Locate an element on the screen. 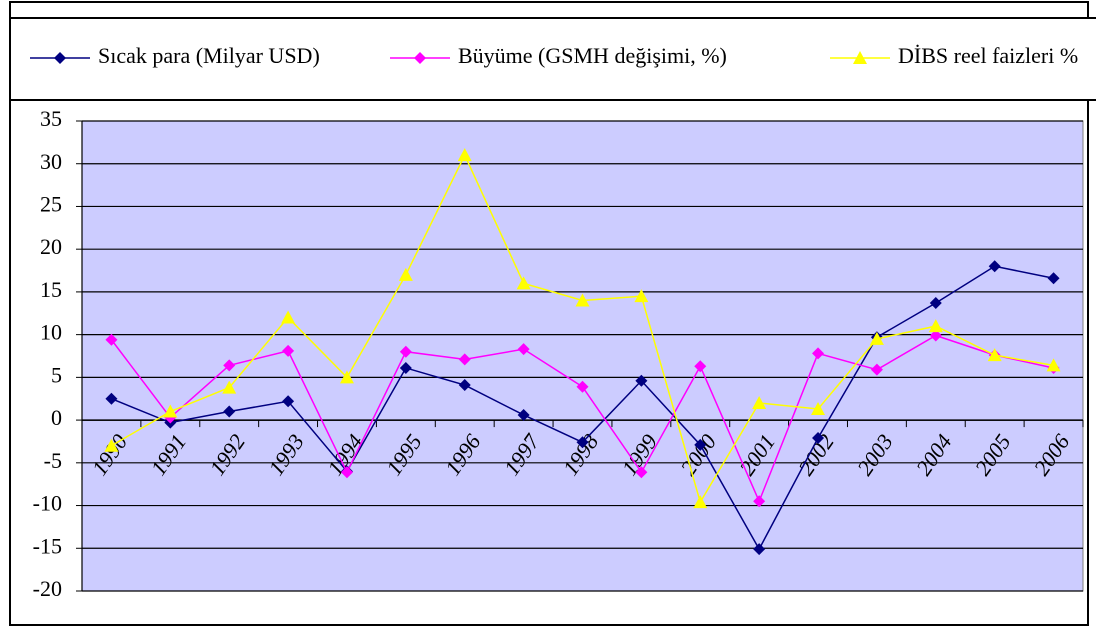  y-tick-label: -20 is located at coordinates (47, 588).